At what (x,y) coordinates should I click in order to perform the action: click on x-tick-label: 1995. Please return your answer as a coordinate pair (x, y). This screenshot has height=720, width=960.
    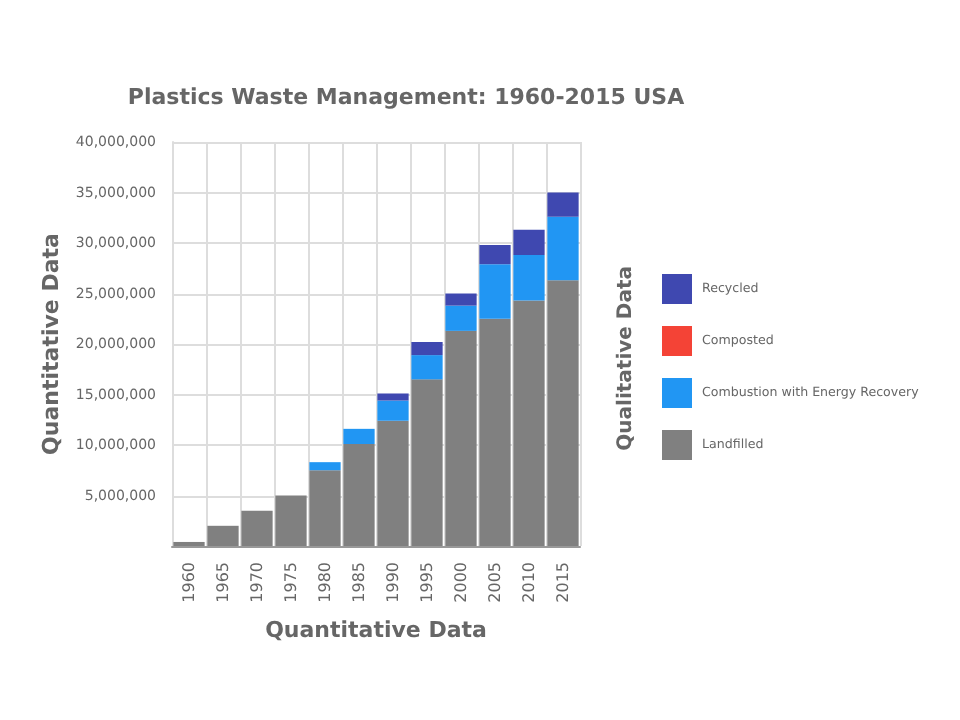
    Looking at the image, I should click on (427, 582).